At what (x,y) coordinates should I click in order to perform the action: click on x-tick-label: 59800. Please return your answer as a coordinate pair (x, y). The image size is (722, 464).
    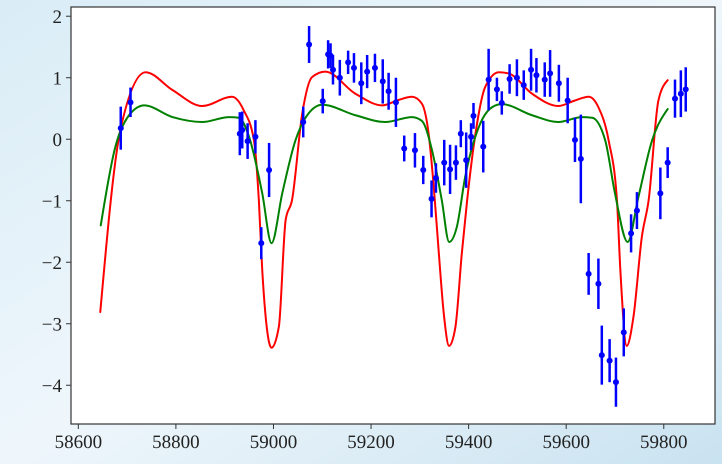
    Looking at the image, I should click on (664, 442).